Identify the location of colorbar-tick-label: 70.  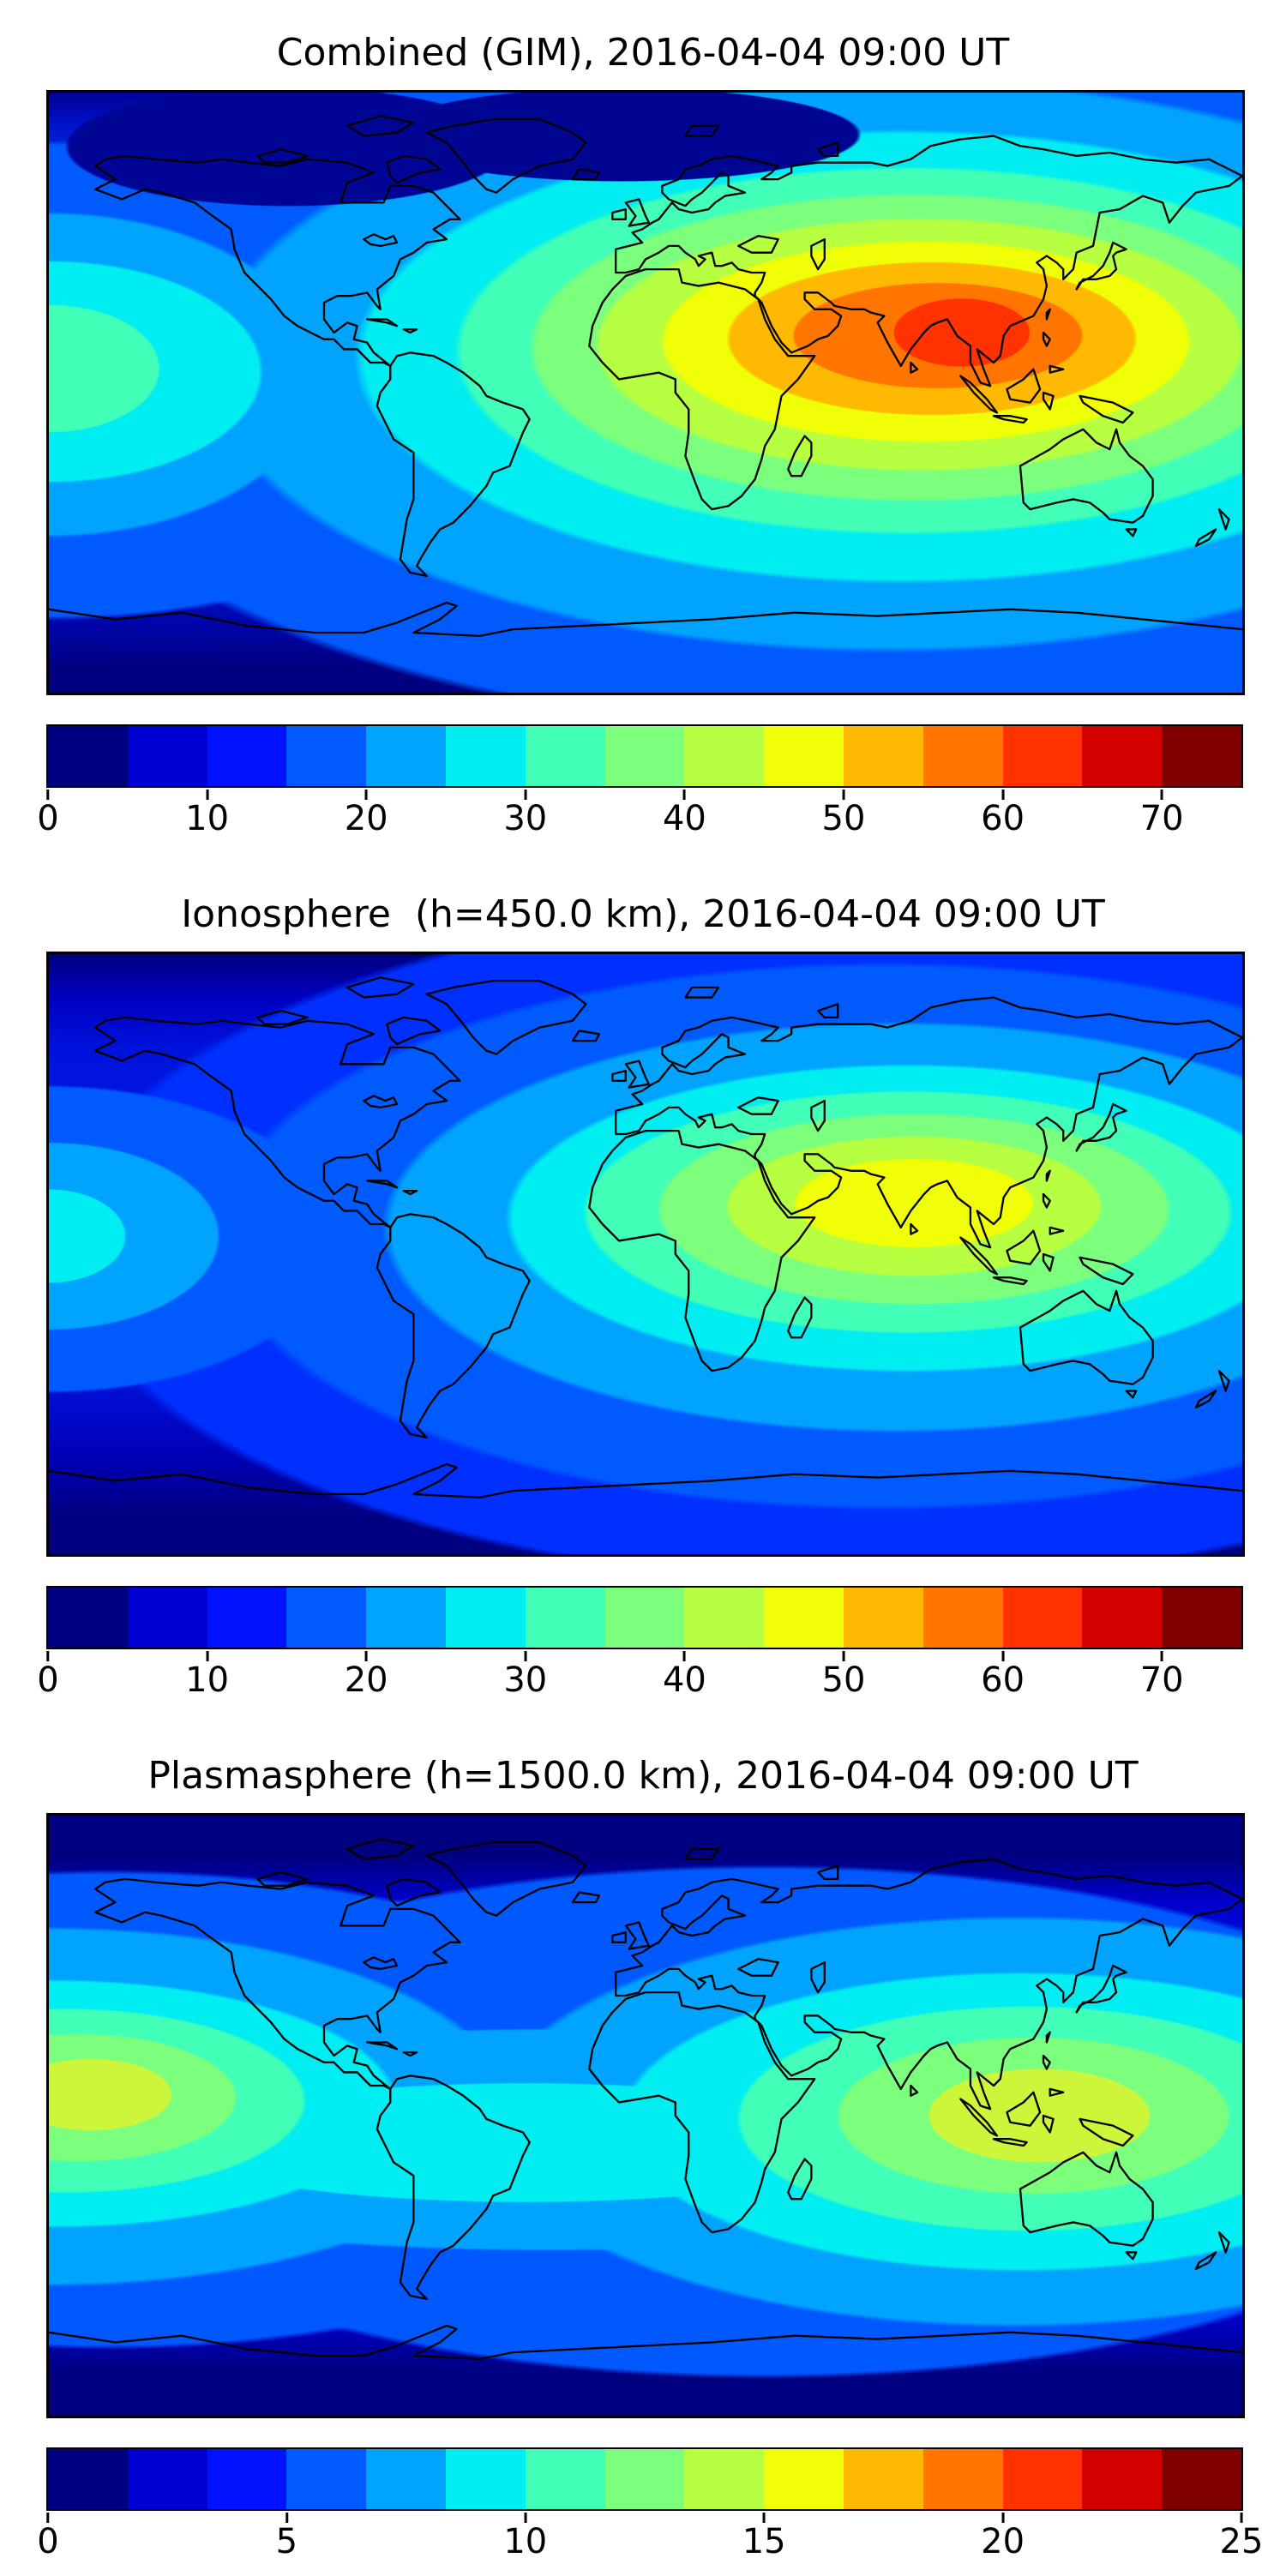
(1161, 818).